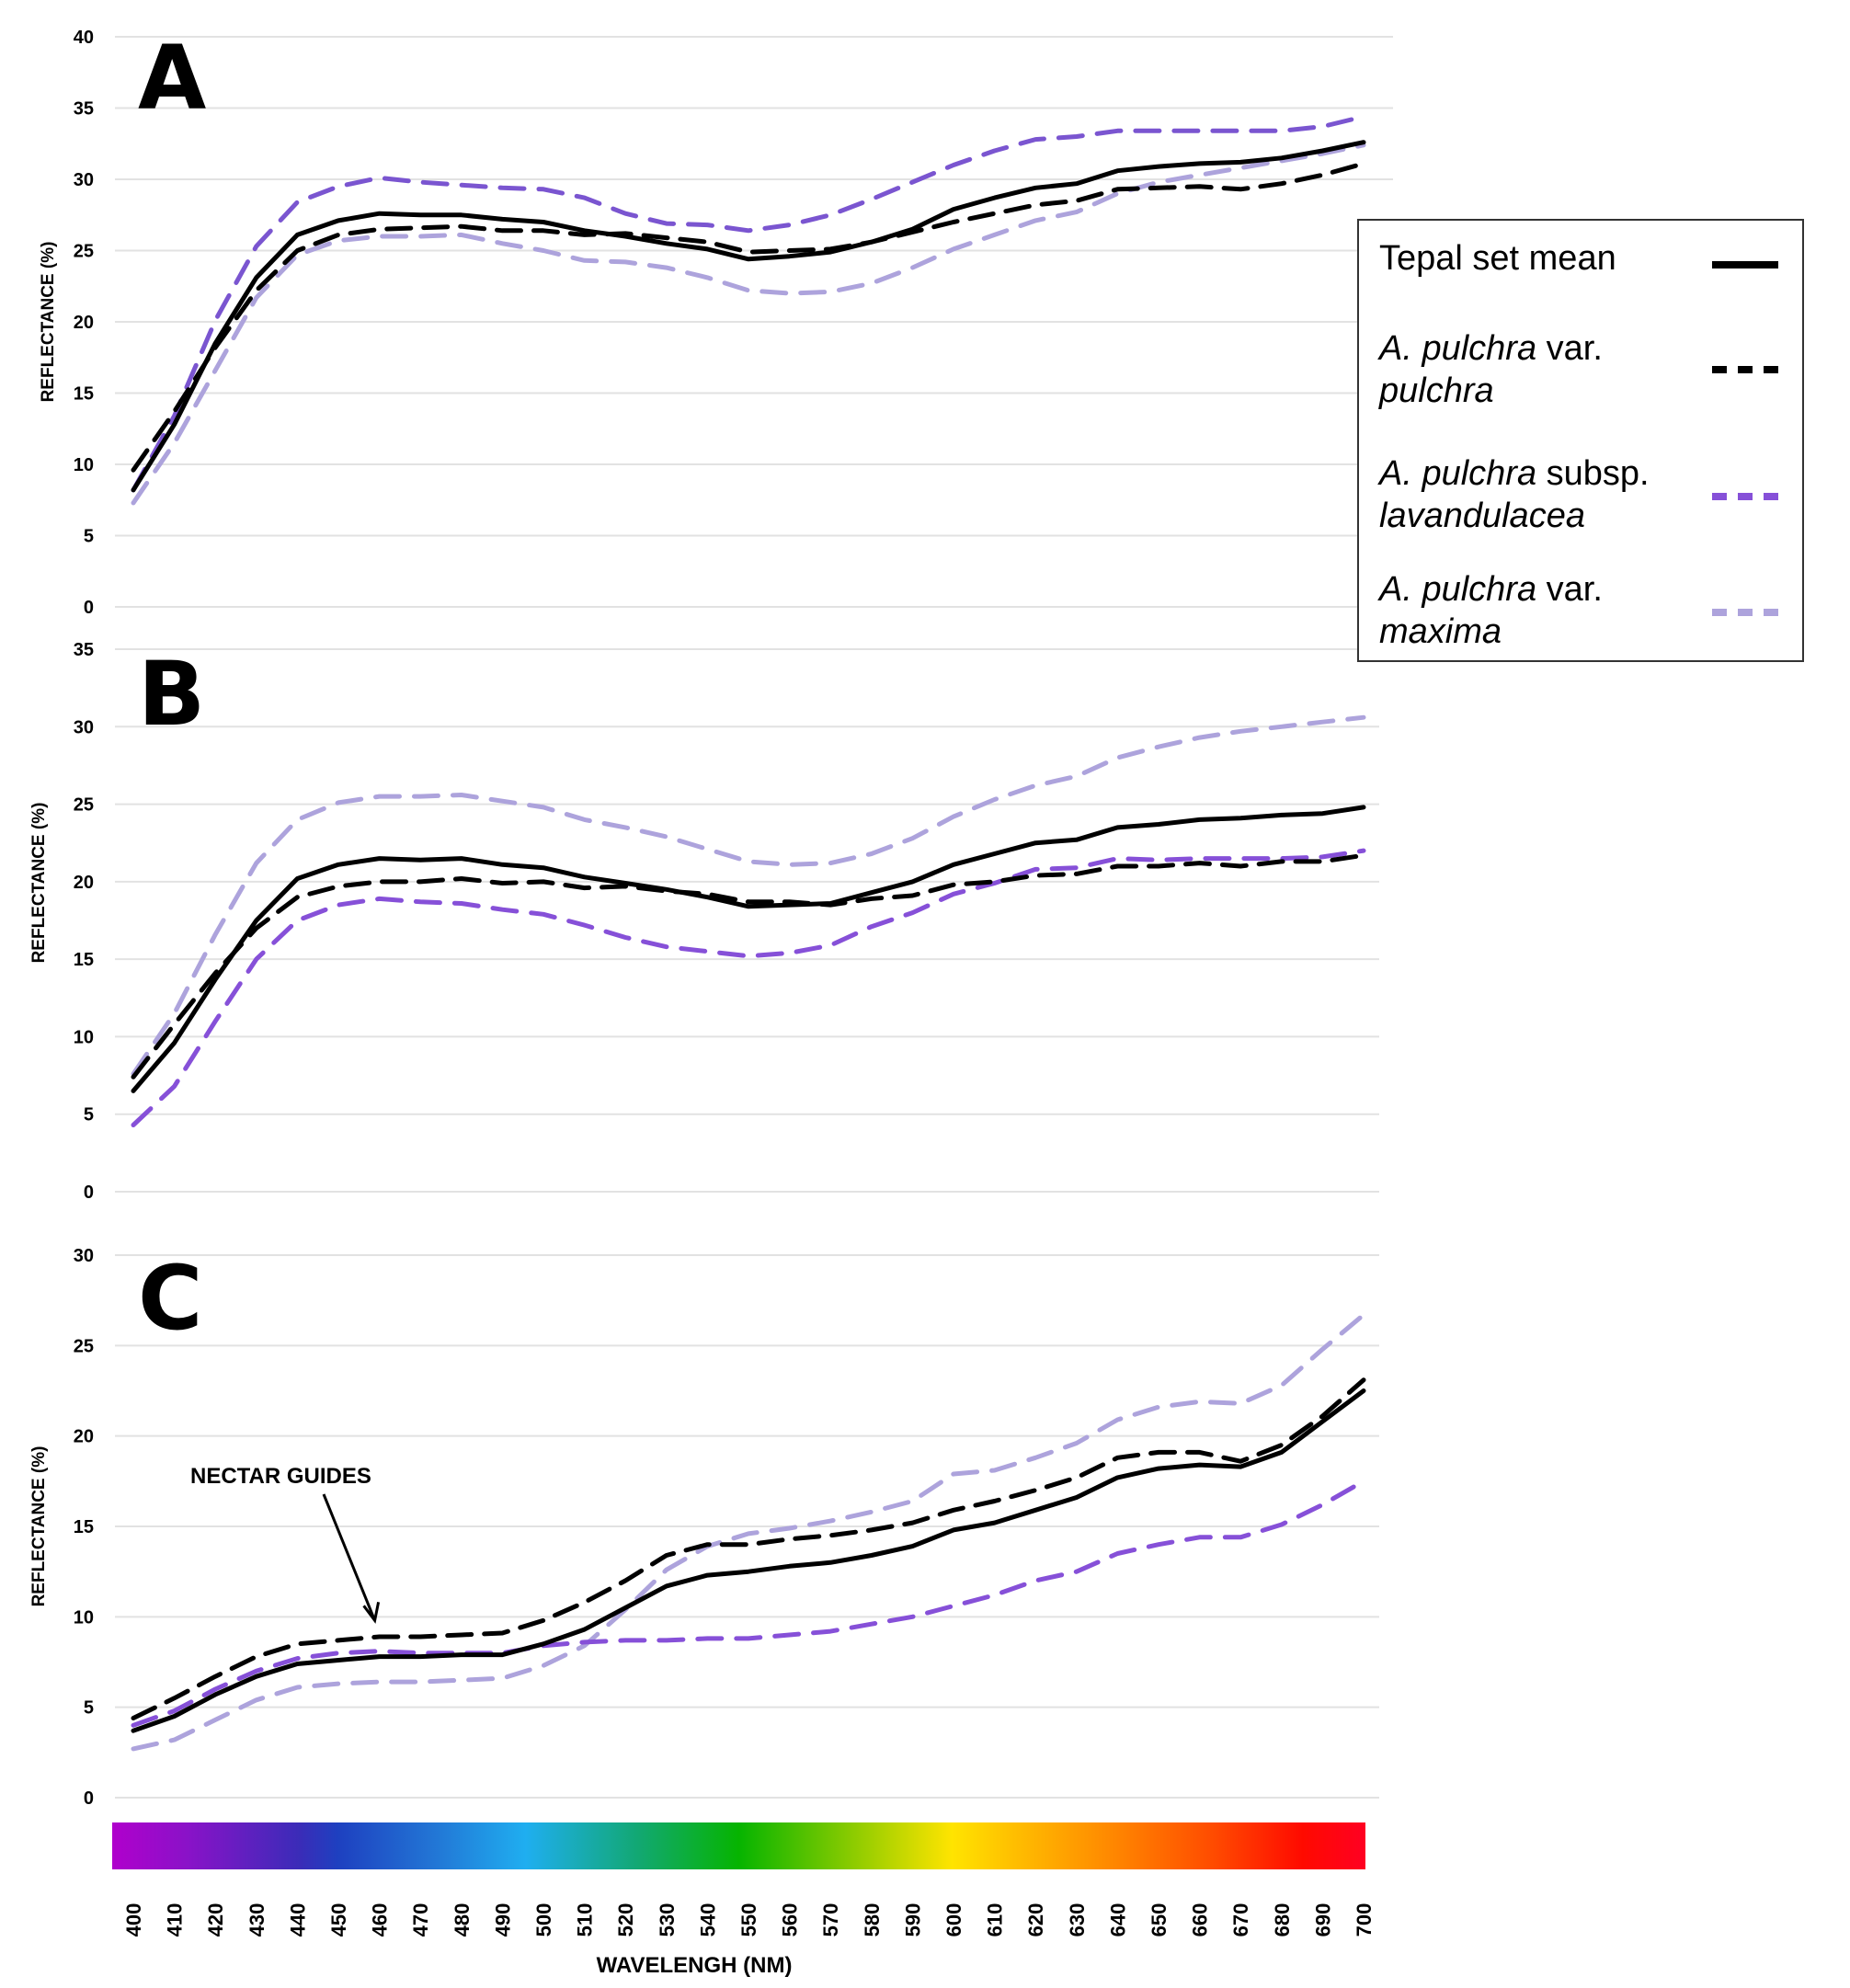  Describe the element at coordinates (170, 1298) in the screenshot. I see `panel-letter: C` at that location.